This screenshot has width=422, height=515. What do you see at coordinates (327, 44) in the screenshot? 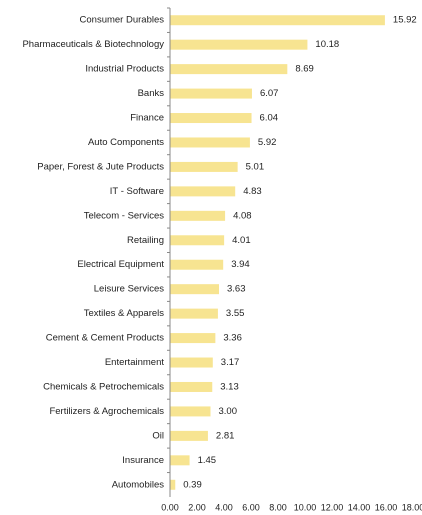
I see `value-label: 10.18` at bounding box center [327, 44].